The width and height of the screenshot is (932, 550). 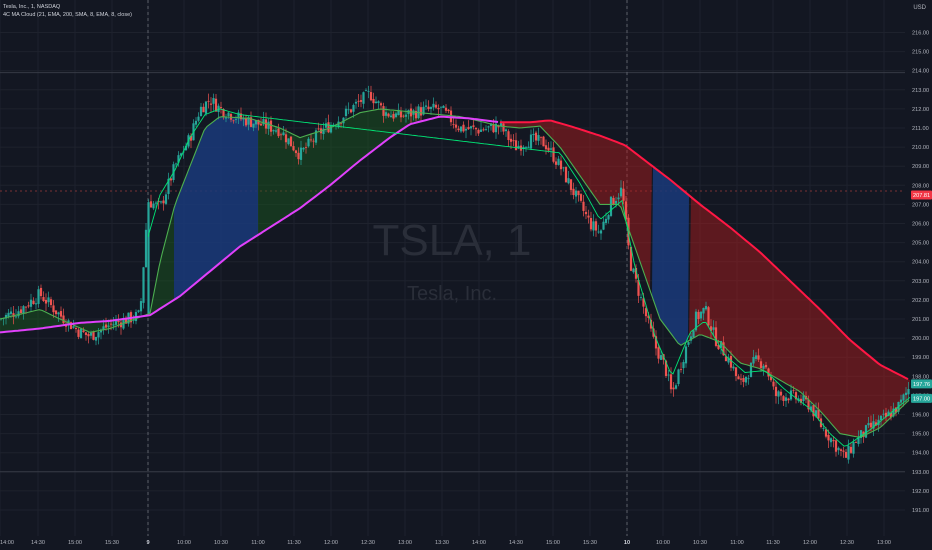 What do you see at coordinates (147, 543) in the screenshot?
I see `time-tick-label: 9` at bounding box center [147, 543].